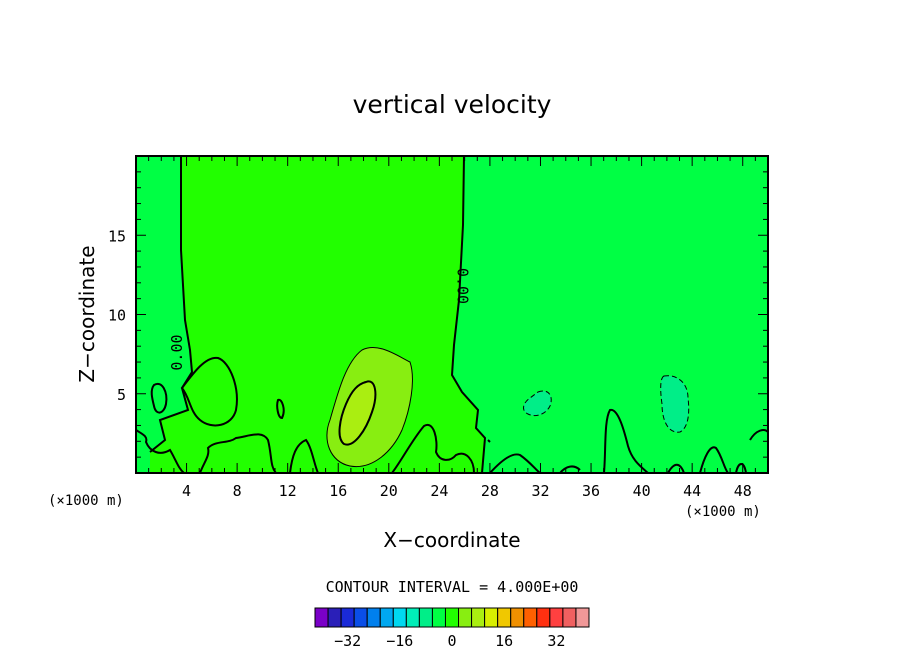 Image resolution: width=904 pixels, height=654 pixels. What do you see at coordinates (121, 395) in the screenshot?
I see `y-tick-label: 5` at bounding box center [121, 395].